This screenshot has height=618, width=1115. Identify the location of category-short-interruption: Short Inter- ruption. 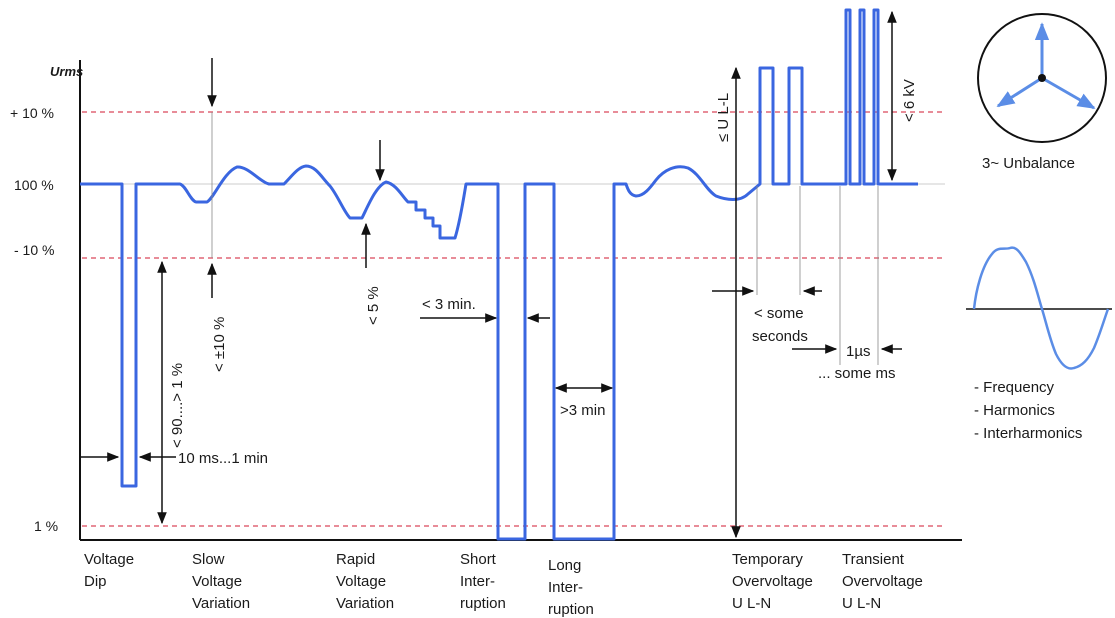
(483, 581).